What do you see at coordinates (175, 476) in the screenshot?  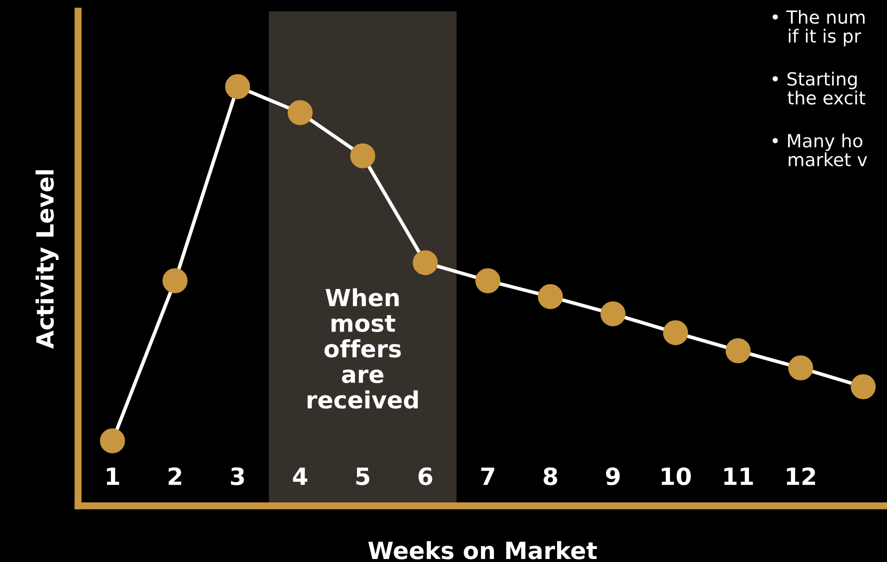 I see `x-tick-label: 2` at bounding box center [175, 476].